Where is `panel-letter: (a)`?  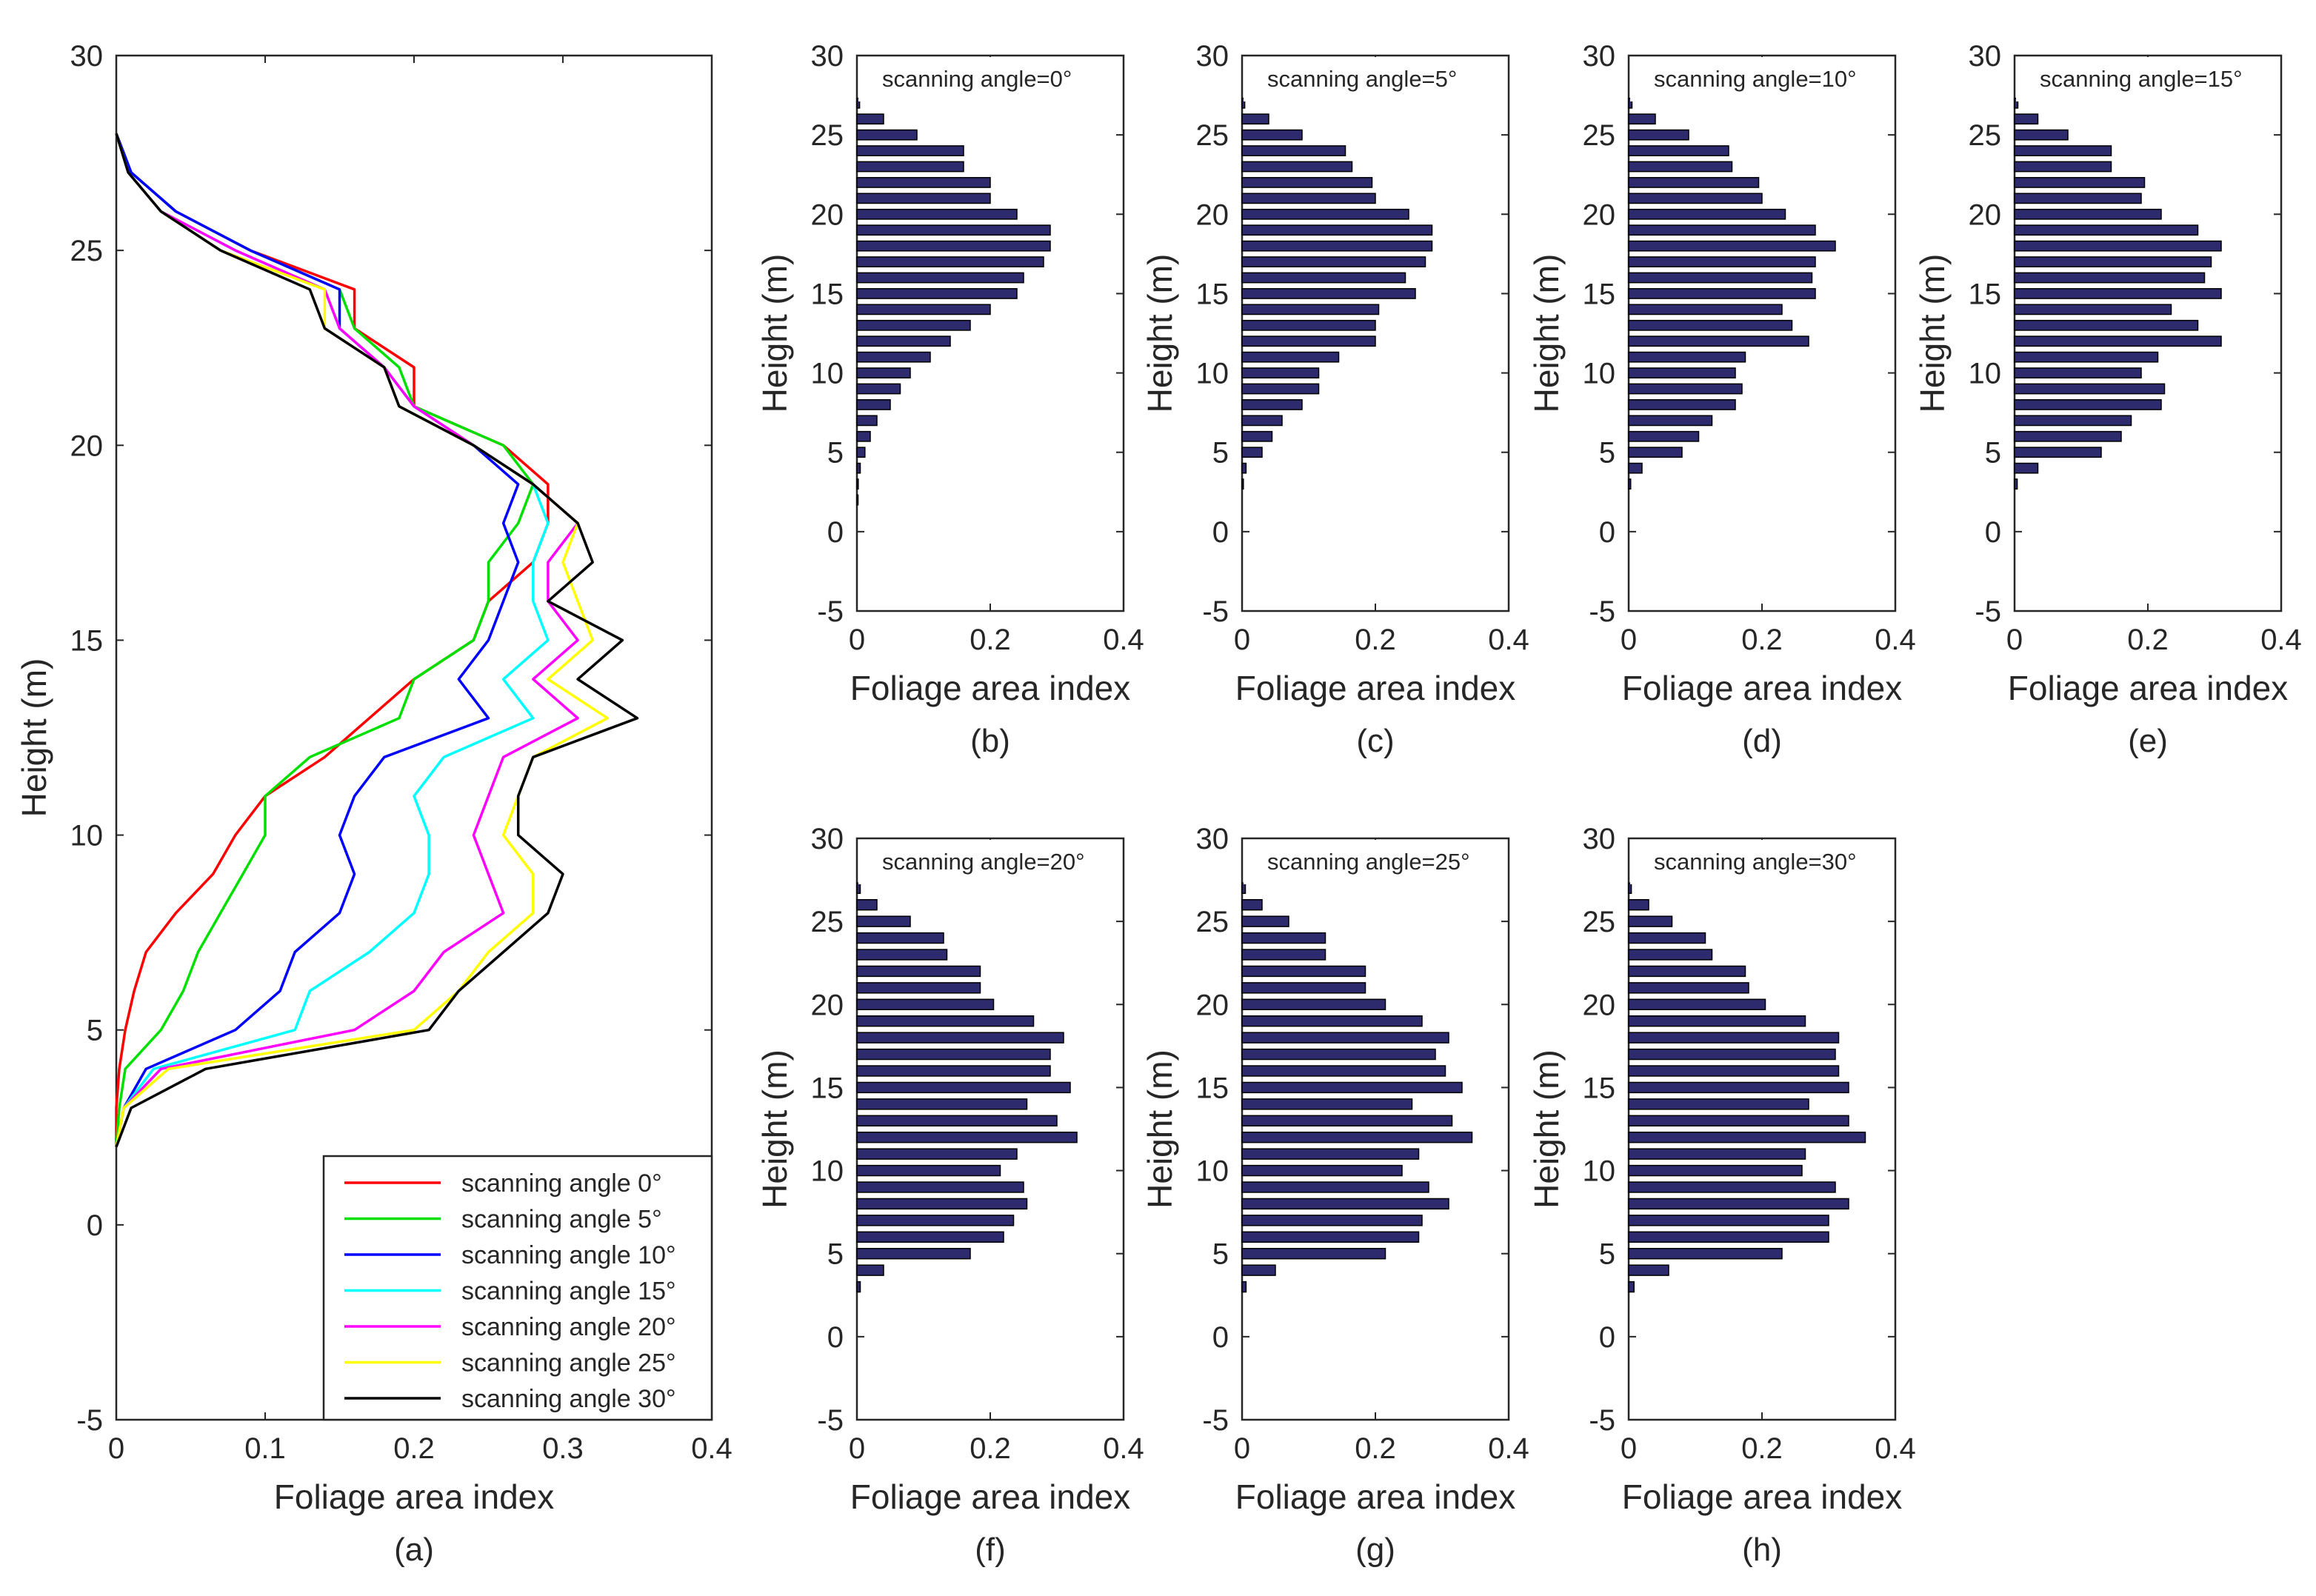 panel-letter: (a) is located at coordinates (414, 1550).